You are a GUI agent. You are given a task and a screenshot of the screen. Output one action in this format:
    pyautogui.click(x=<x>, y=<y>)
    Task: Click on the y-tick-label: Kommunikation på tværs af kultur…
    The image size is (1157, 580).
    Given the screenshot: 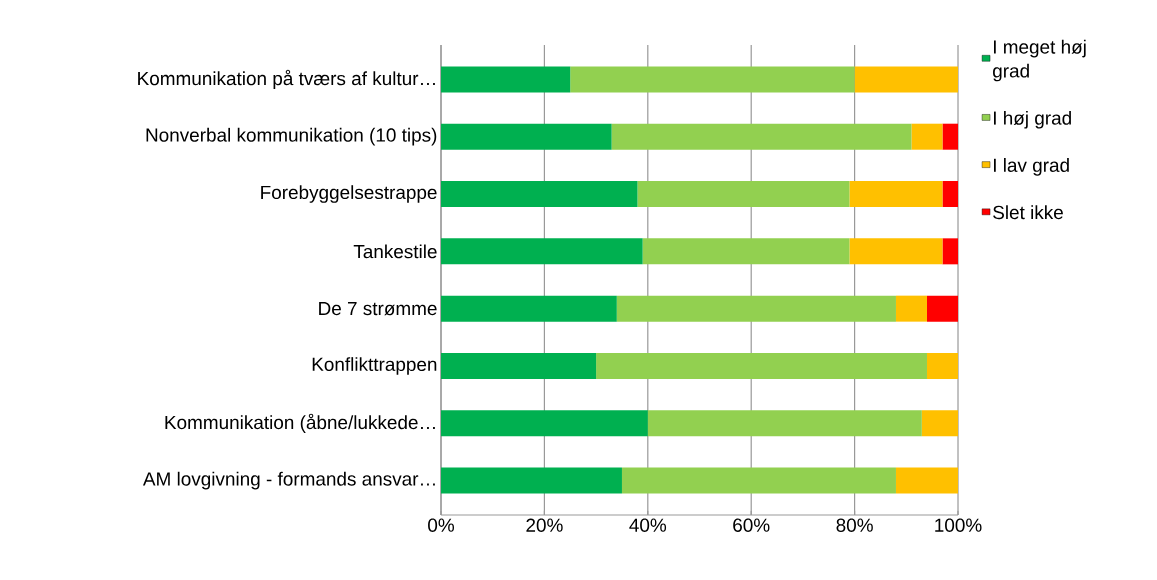 What is the action you would take?
    pyautogui.click(x=286, y=79)
    